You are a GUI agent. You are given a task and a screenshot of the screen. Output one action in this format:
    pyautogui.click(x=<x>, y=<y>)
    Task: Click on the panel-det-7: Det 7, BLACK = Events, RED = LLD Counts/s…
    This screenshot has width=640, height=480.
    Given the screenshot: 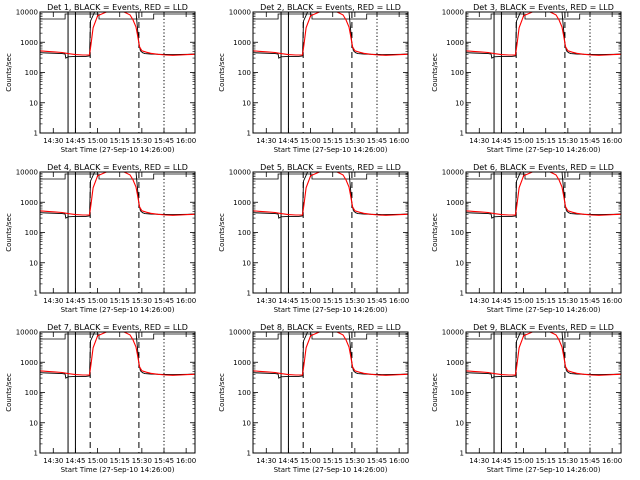 What is the action you would take?
    pyautogui.click(x=100, y=398)
    